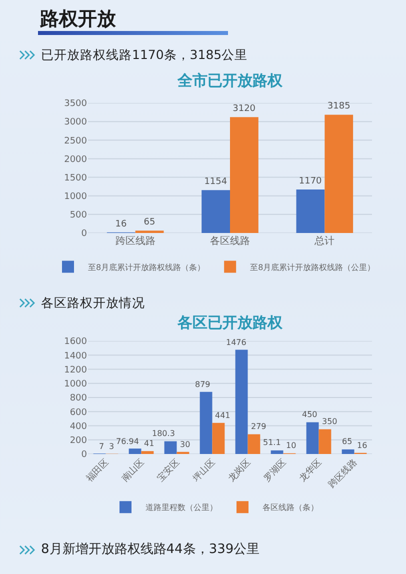 The width and height of the screenshot is (406, 574). Describe the element at coordinates (76, 342) in the screenshot. I see `y-tick-label: 1600` at that location.